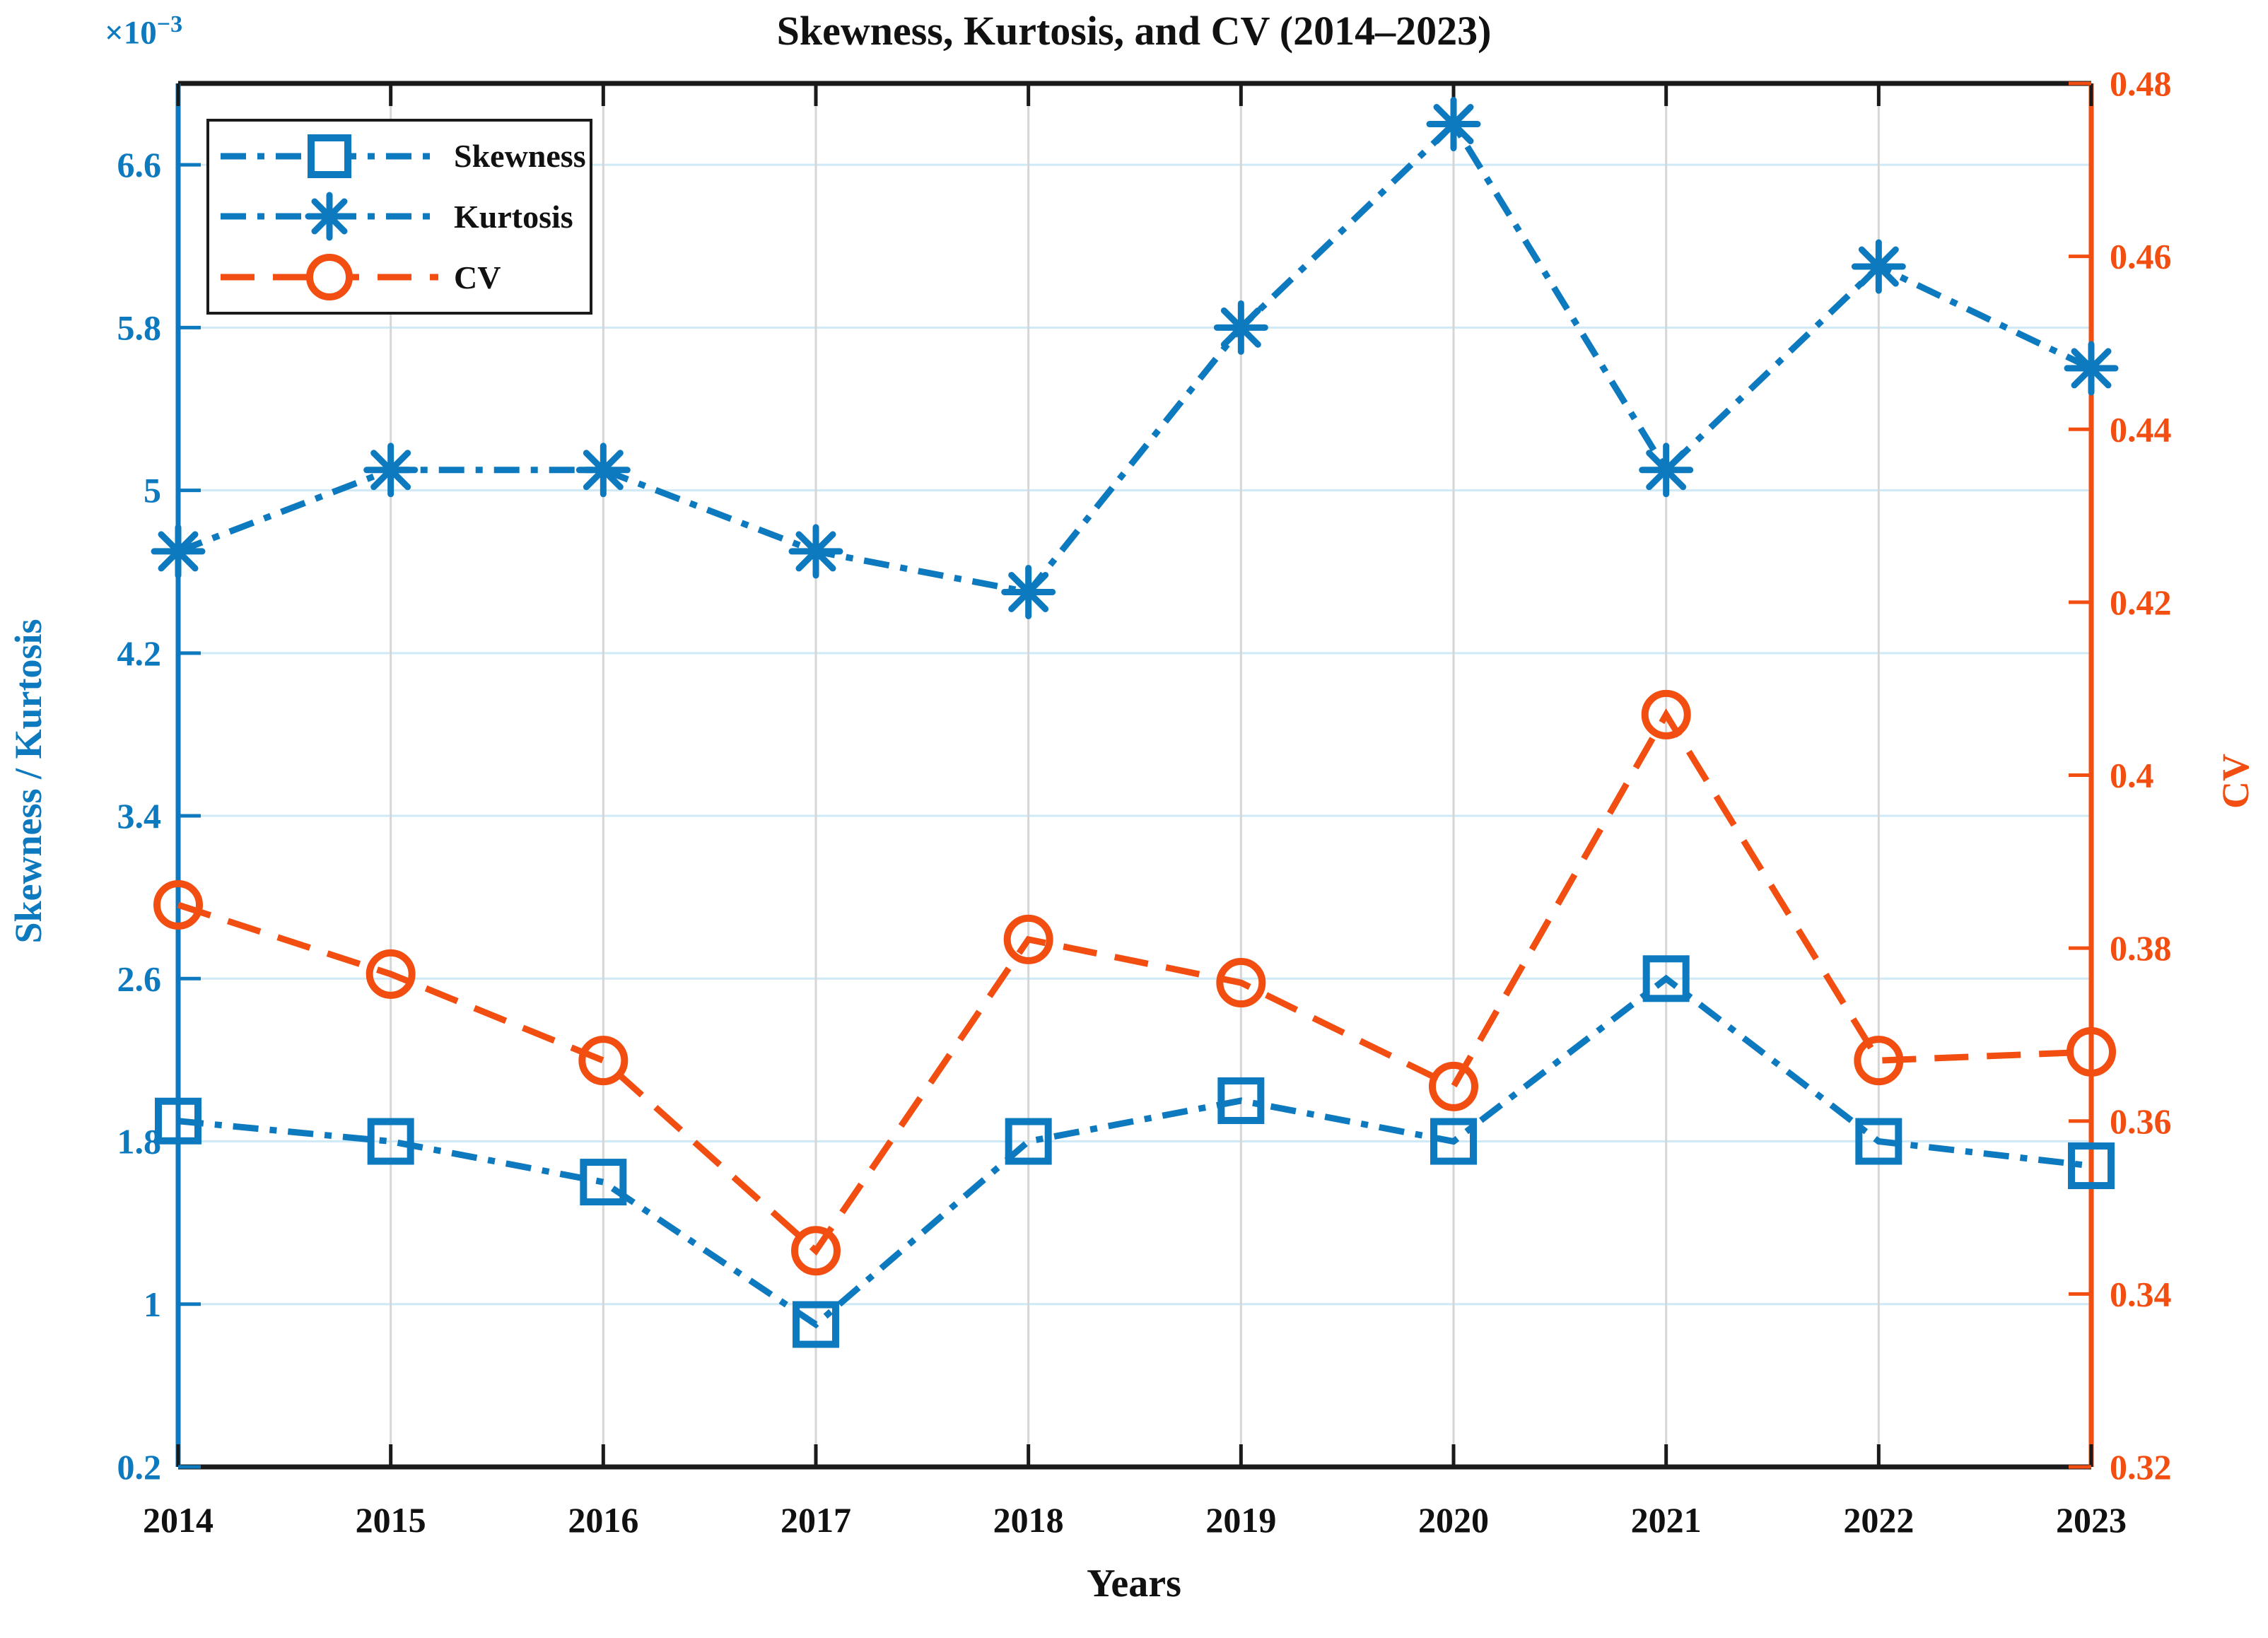  Describe the element at coordinates (1878, 266) in the screenshot. I see `marker-kurtosis-2022` at that location.